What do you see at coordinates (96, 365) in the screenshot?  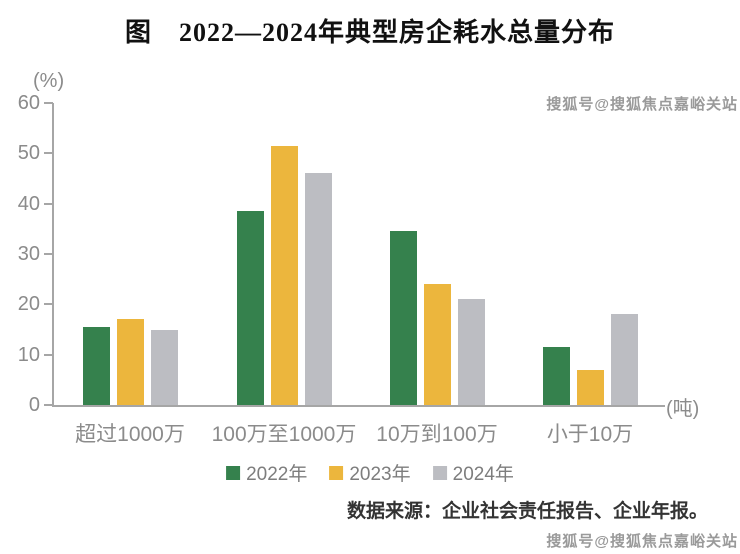 I see `bar-2022年-超过1000万` at bounding box center [96, 365].